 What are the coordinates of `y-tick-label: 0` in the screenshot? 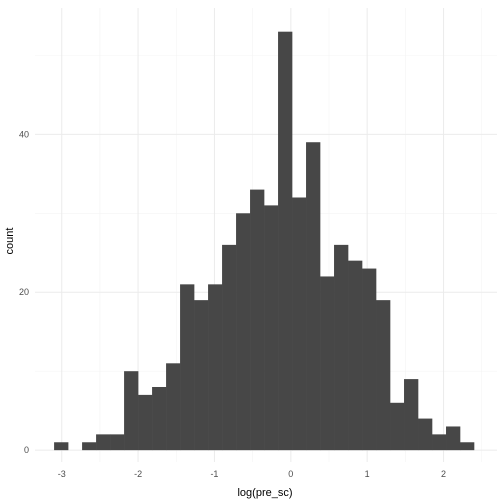 It's located at (26, 450).